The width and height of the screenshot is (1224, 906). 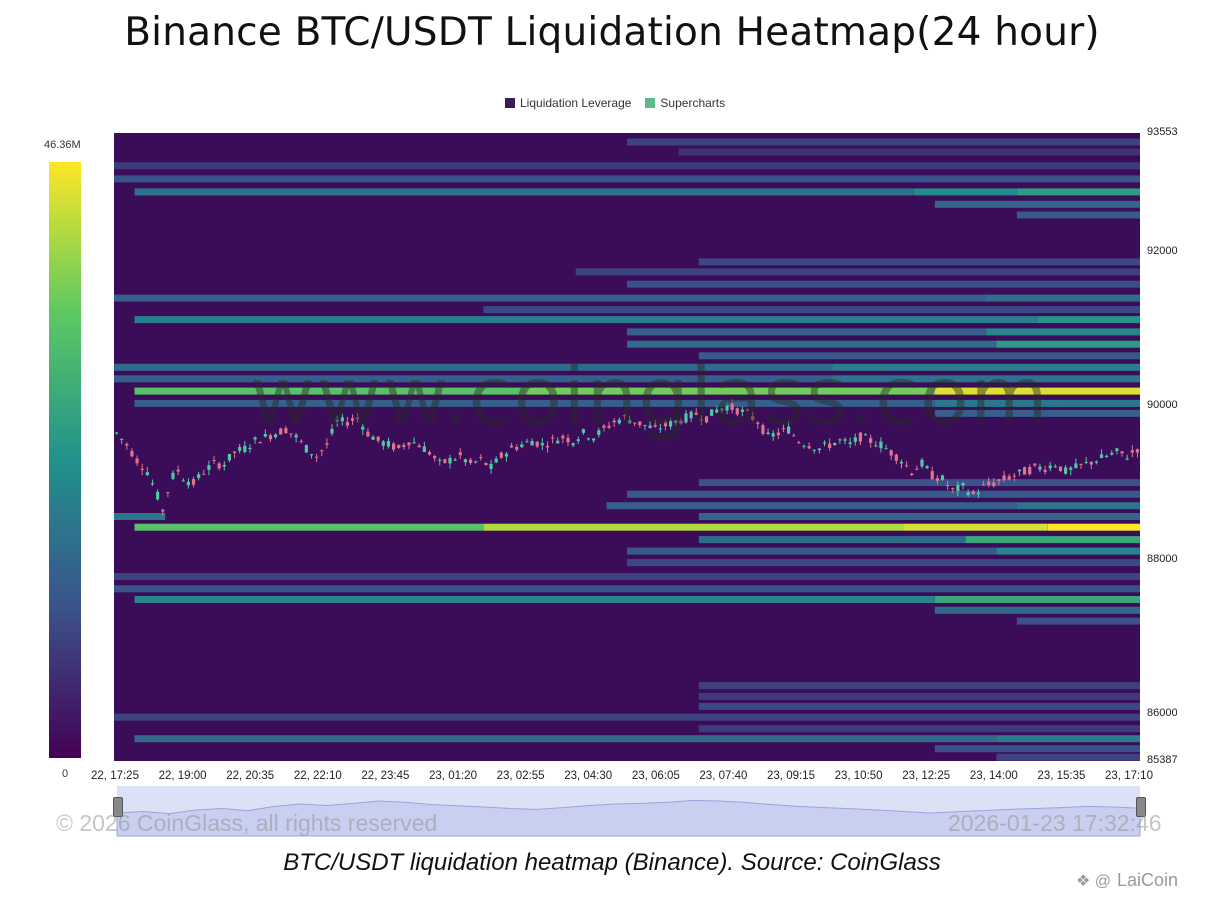 I want to click on legend-item-supercharts: Supercharts, so click(x=685, y=103).